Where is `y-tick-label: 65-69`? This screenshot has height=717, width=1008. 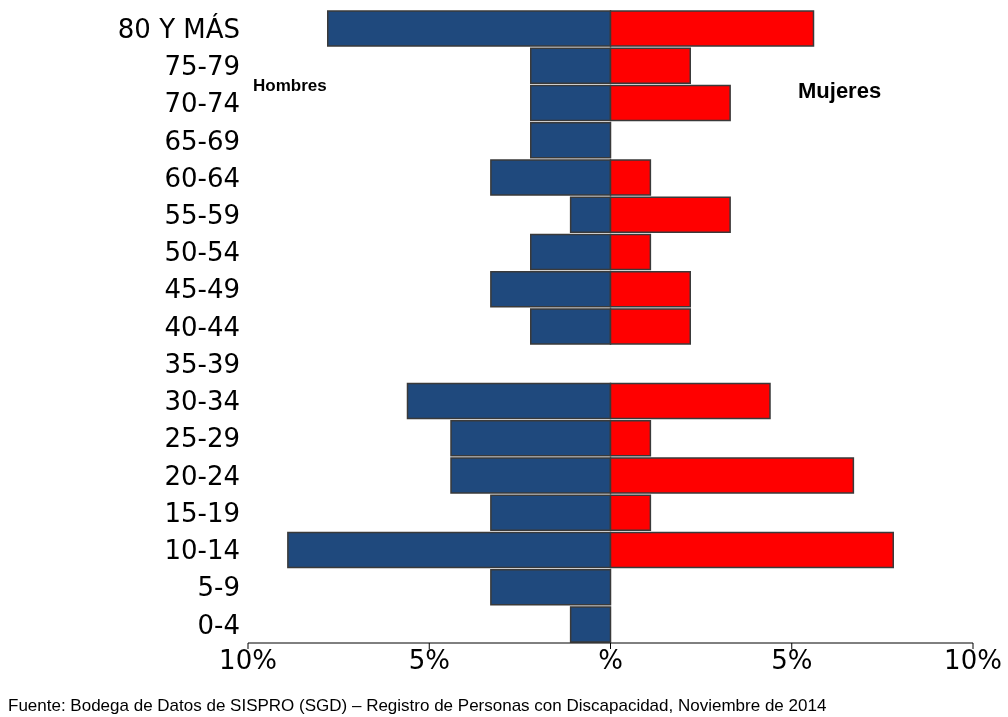 y-tick-label: 65-69 is located at coordinates (202, 140).